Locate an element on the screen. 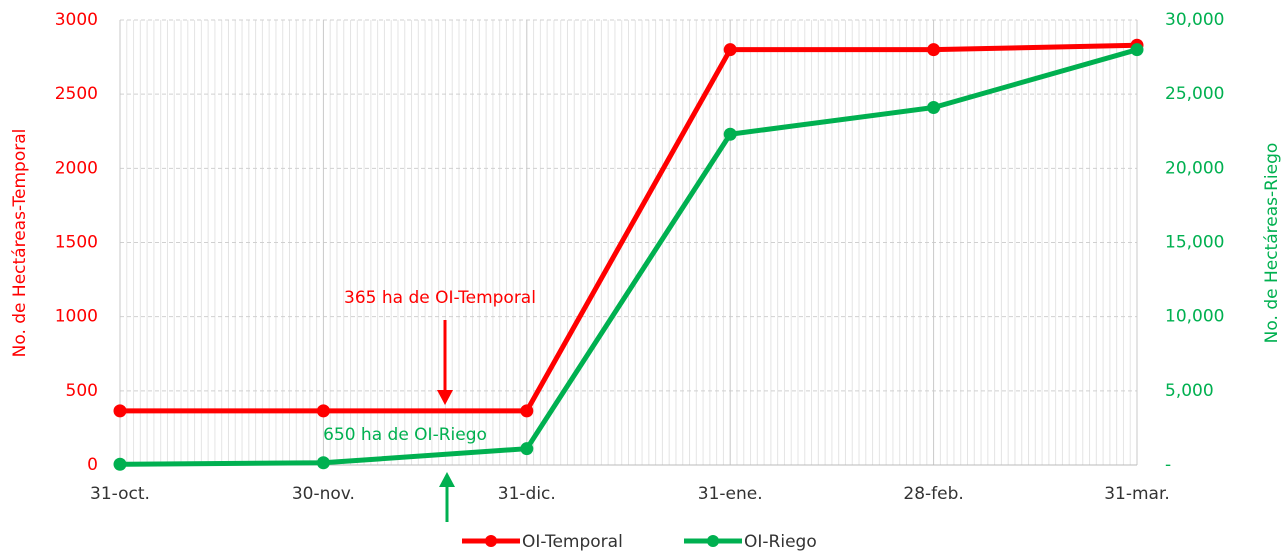  legend-label: OI-Riego is located at coordinates (780, 542).